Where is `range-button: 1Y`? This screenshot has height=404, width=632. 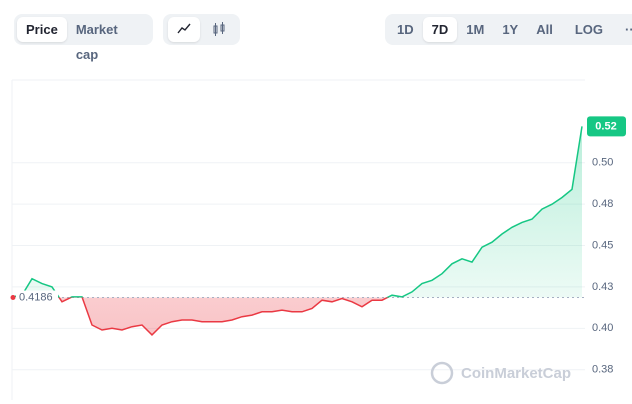 range-button: 1Y is located at coordinates (510, 29).